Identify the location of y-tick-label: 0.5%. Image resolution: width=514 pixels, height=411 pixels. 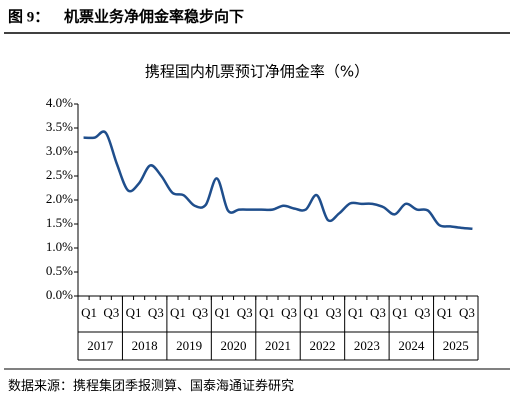
(59, 270).